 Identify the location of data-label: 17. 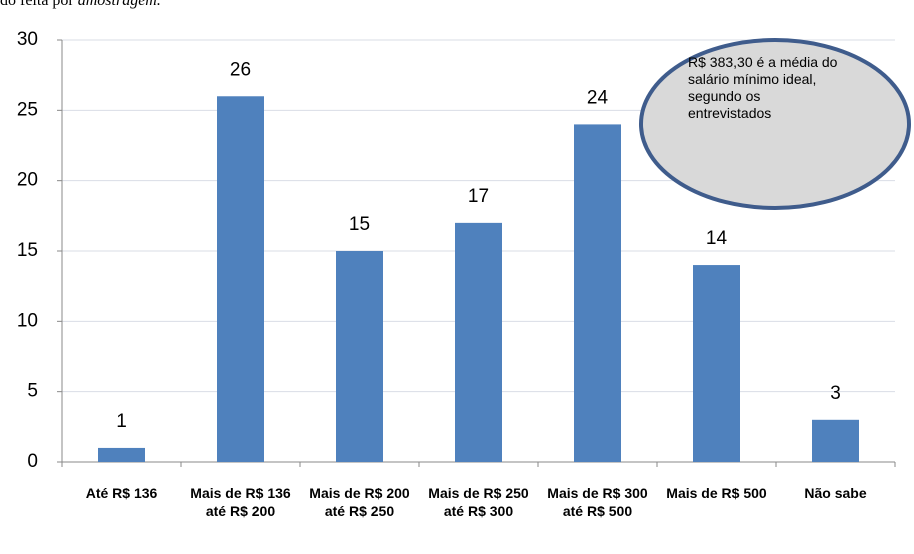
(478, 196).